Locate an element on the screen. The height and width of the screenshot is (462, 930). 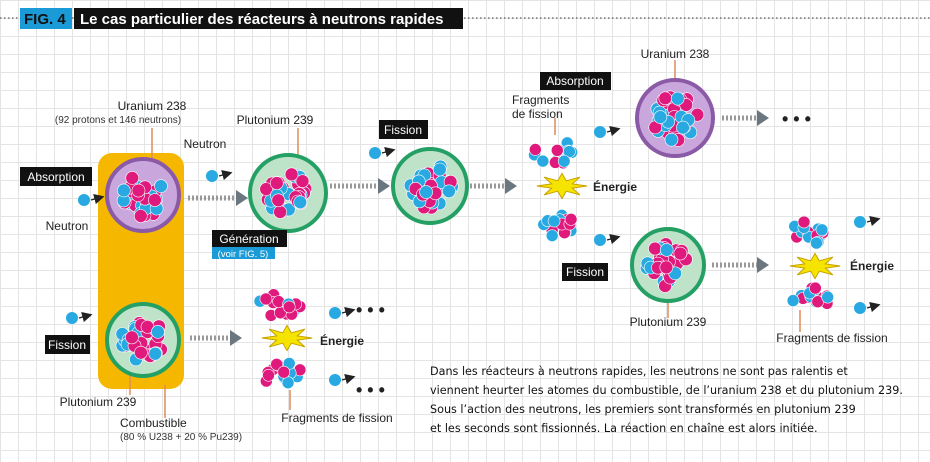
title-box is located at coordinates (268, 18).